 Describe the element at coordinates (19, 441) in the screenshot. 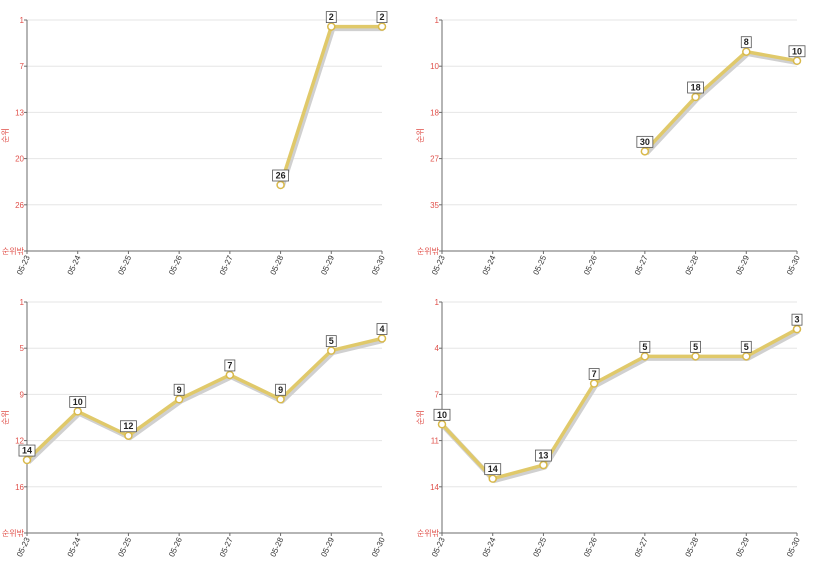

I see `y-tick-label: 12` at that location.